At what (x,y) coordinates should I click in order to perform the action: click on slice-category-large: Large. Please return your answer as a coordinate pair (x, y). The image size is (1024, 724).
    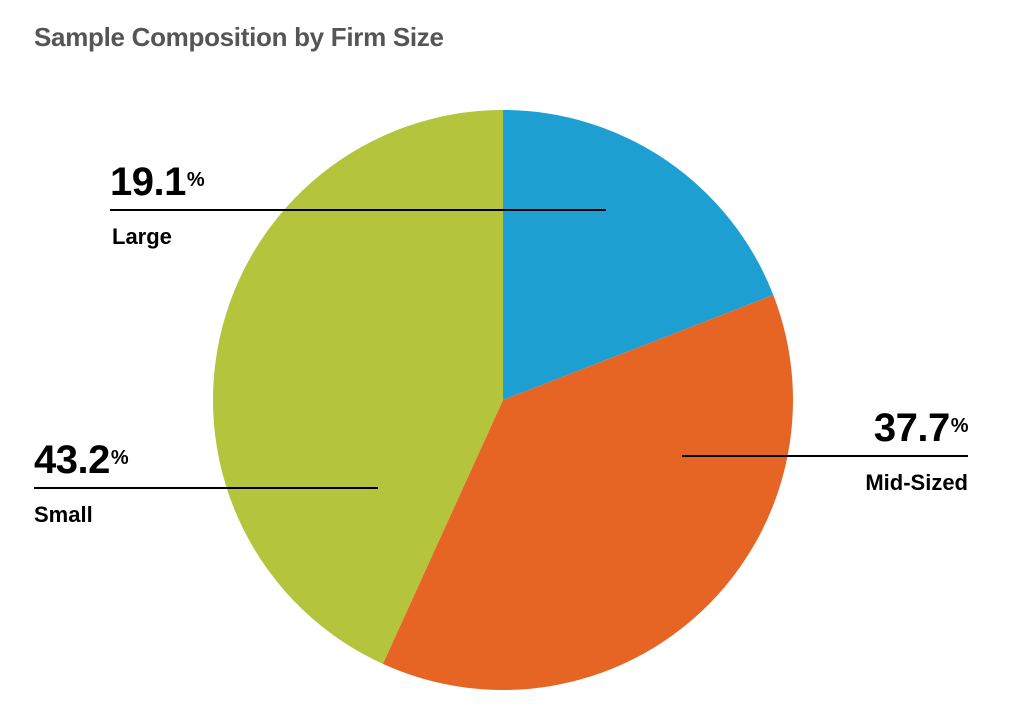
    Looking at the image, I should click on (142, 236).